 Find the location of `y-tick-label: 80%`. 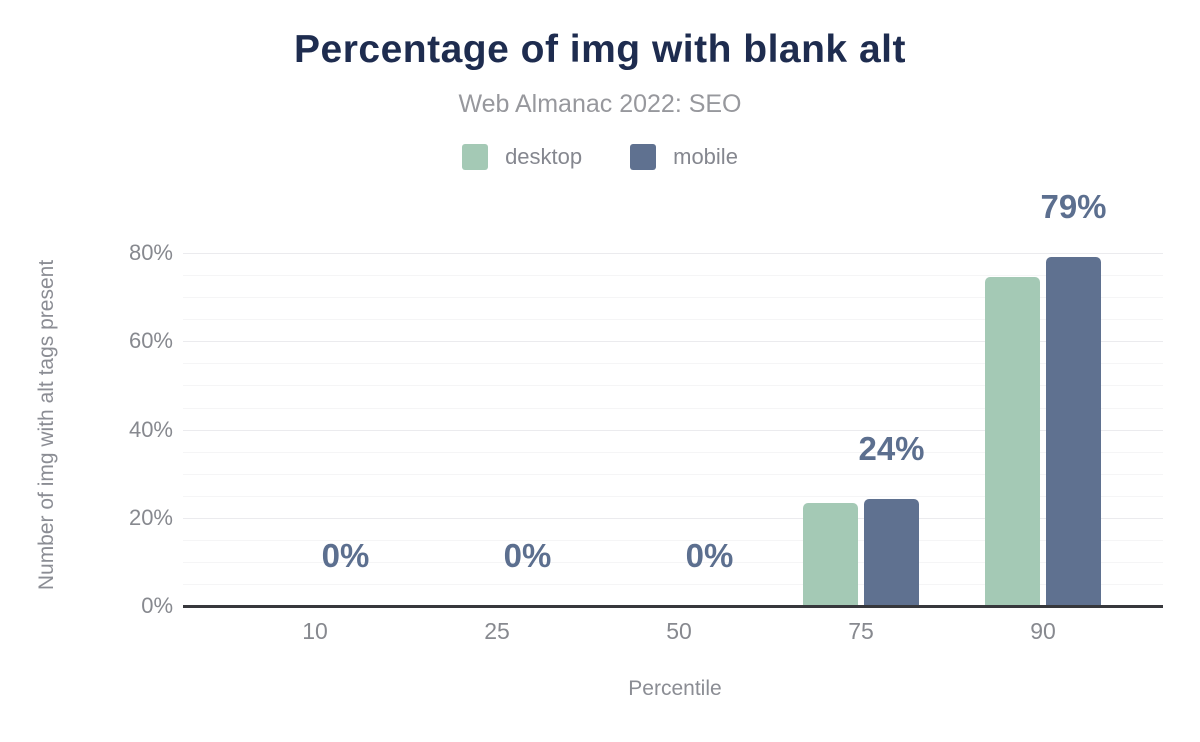

y-tick-label: 80% is located at coordinates (150, 252).